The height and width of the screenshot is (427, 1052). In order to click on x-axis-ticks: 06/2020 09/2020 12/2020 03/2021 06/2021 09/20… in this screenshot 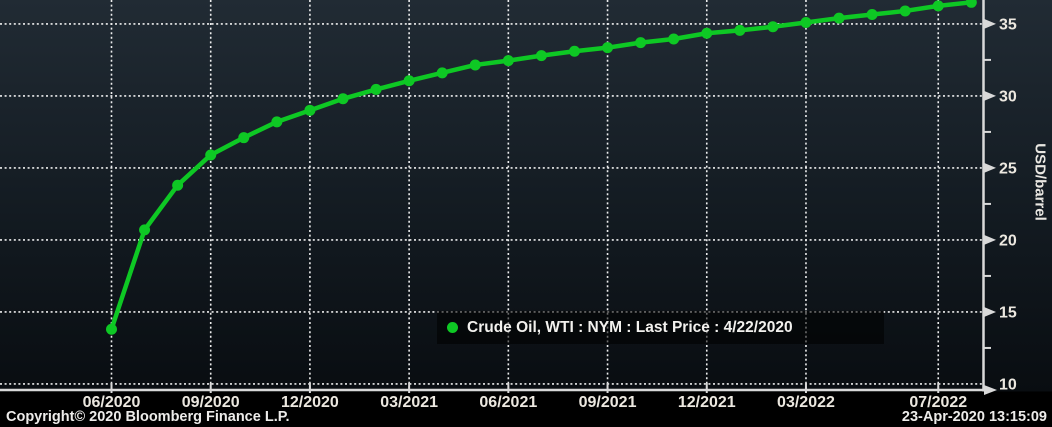, I will do `click(525, 397)`.